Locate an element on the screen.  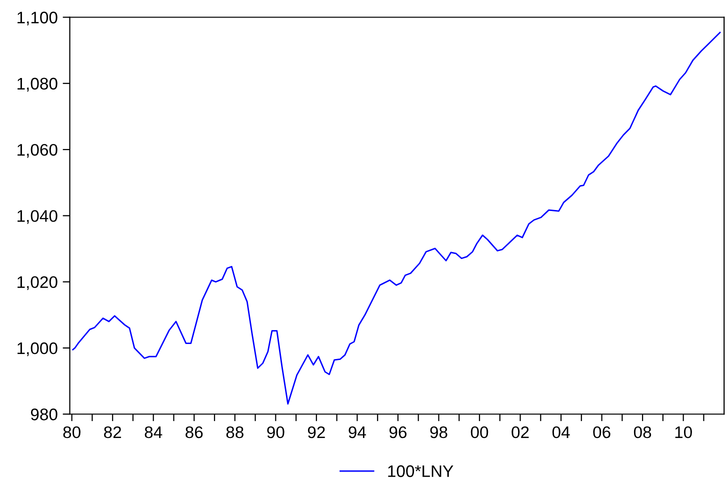
x-tick-label: 90 is located at coordinates (275, 432).